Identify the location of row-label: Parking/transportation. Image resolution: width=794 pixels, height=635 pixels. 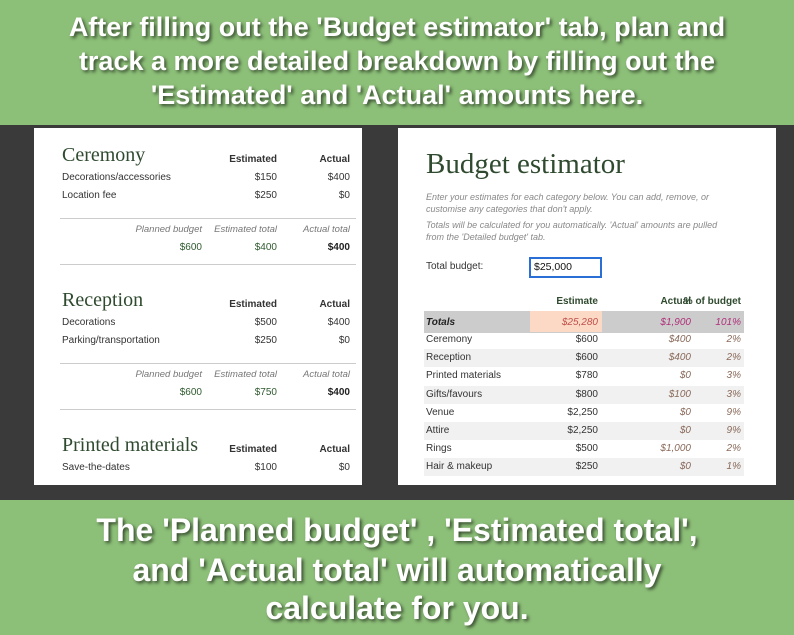
(111, 340).